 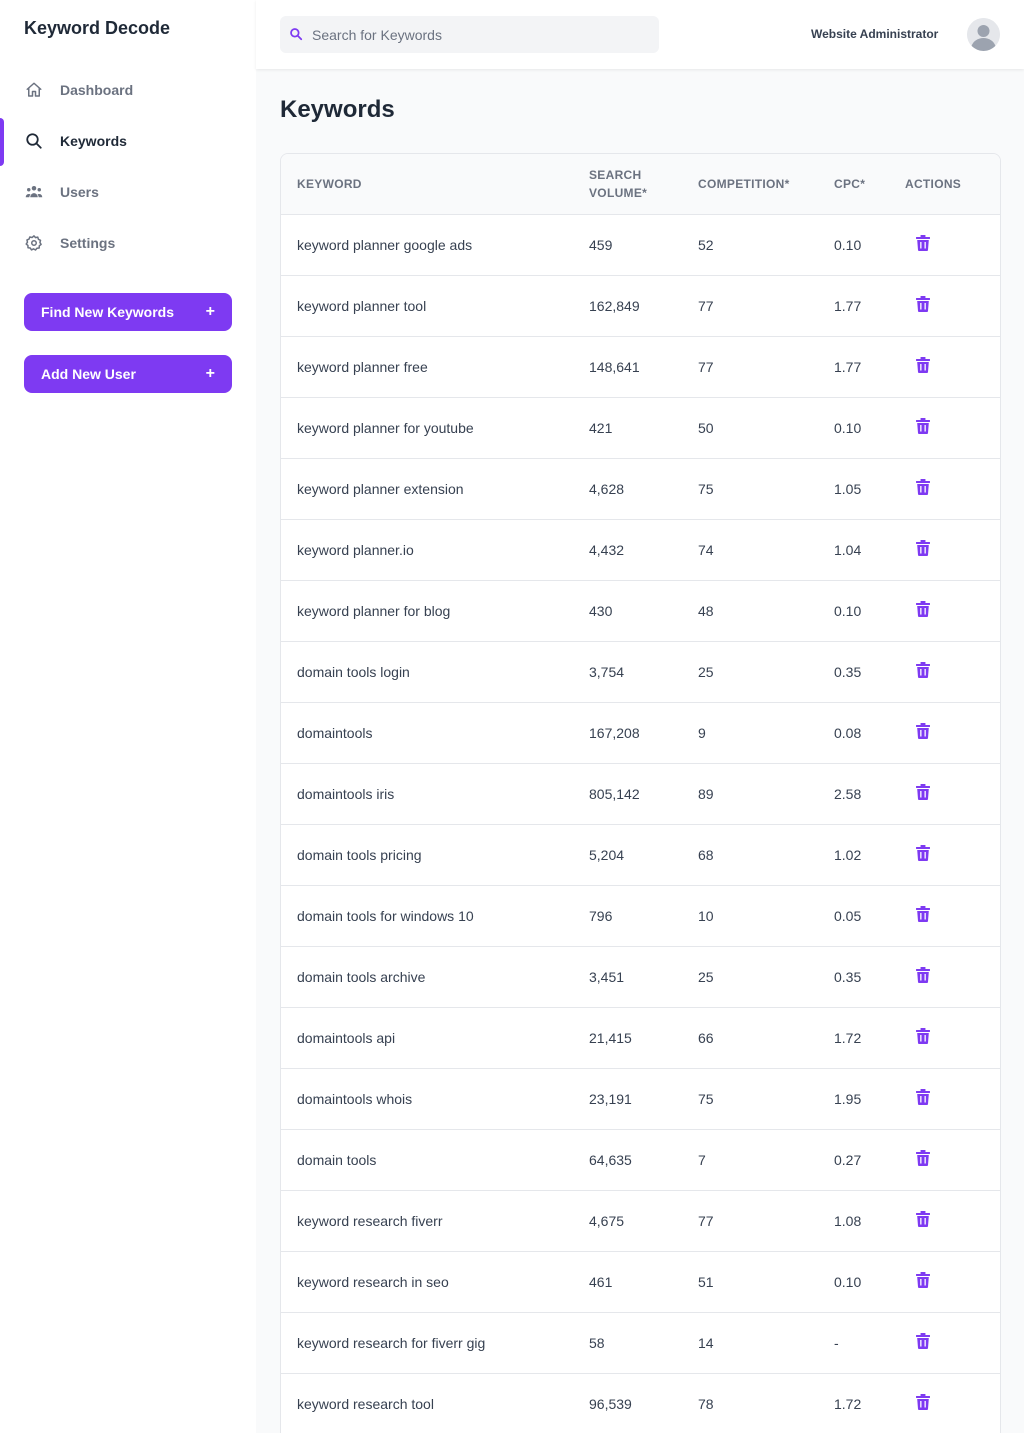 I want to click on sidebar-item-dashboard: Dashboard, so click(x=128, y=89).